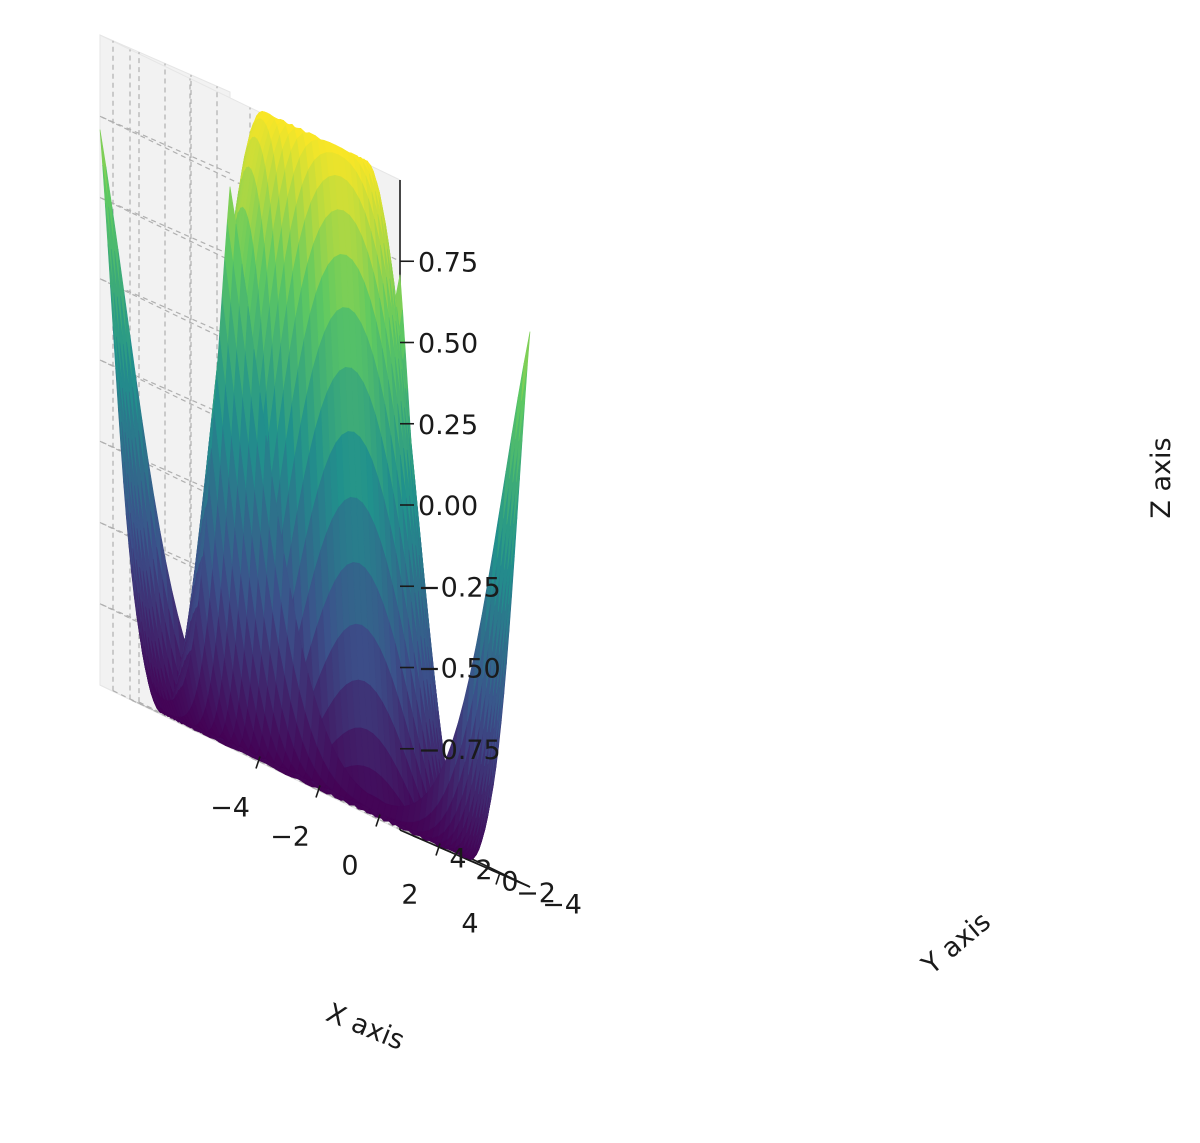 The width and height of the screenshot is (1200, 1143). Describe the element at coordinates (349, 866) in the screenshot. I see `x-tick-label: 0` at that location.